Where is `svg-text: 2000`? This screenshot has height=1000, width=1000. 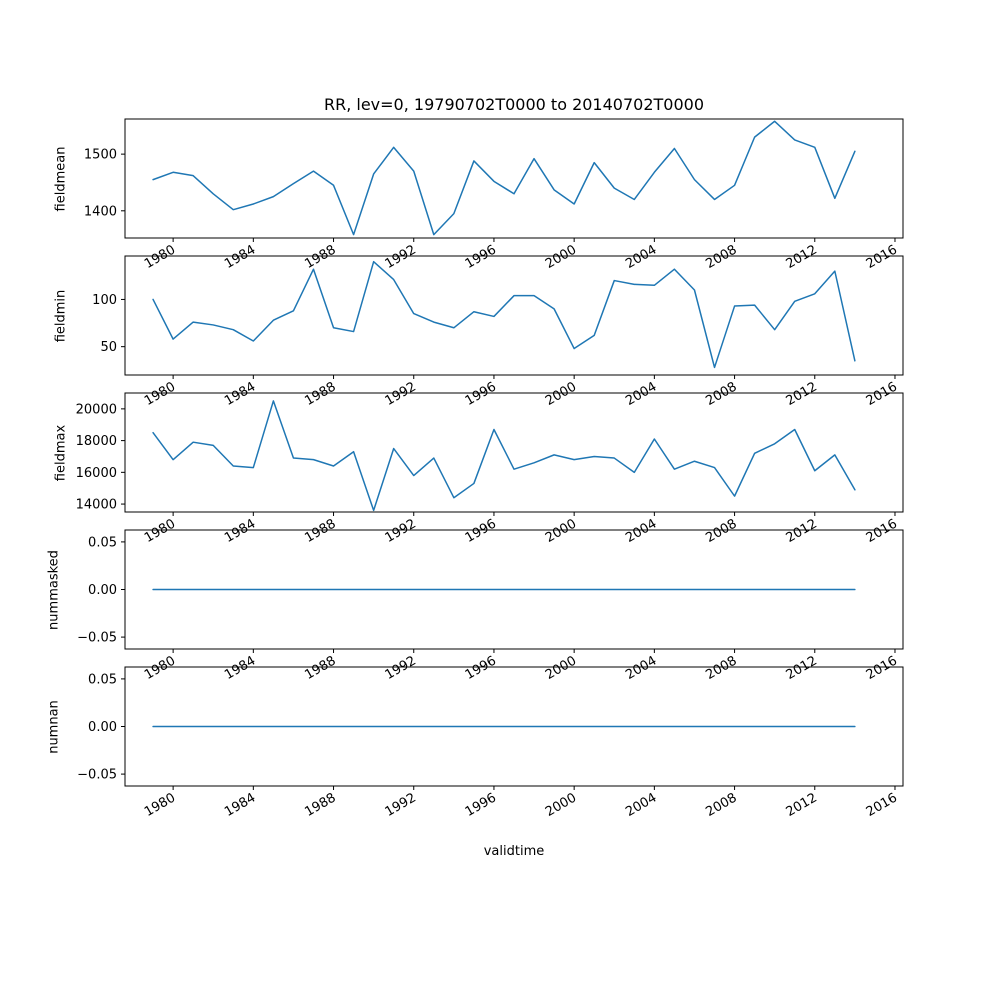 svg-text: 2000 is located at coordinates (561, 805).